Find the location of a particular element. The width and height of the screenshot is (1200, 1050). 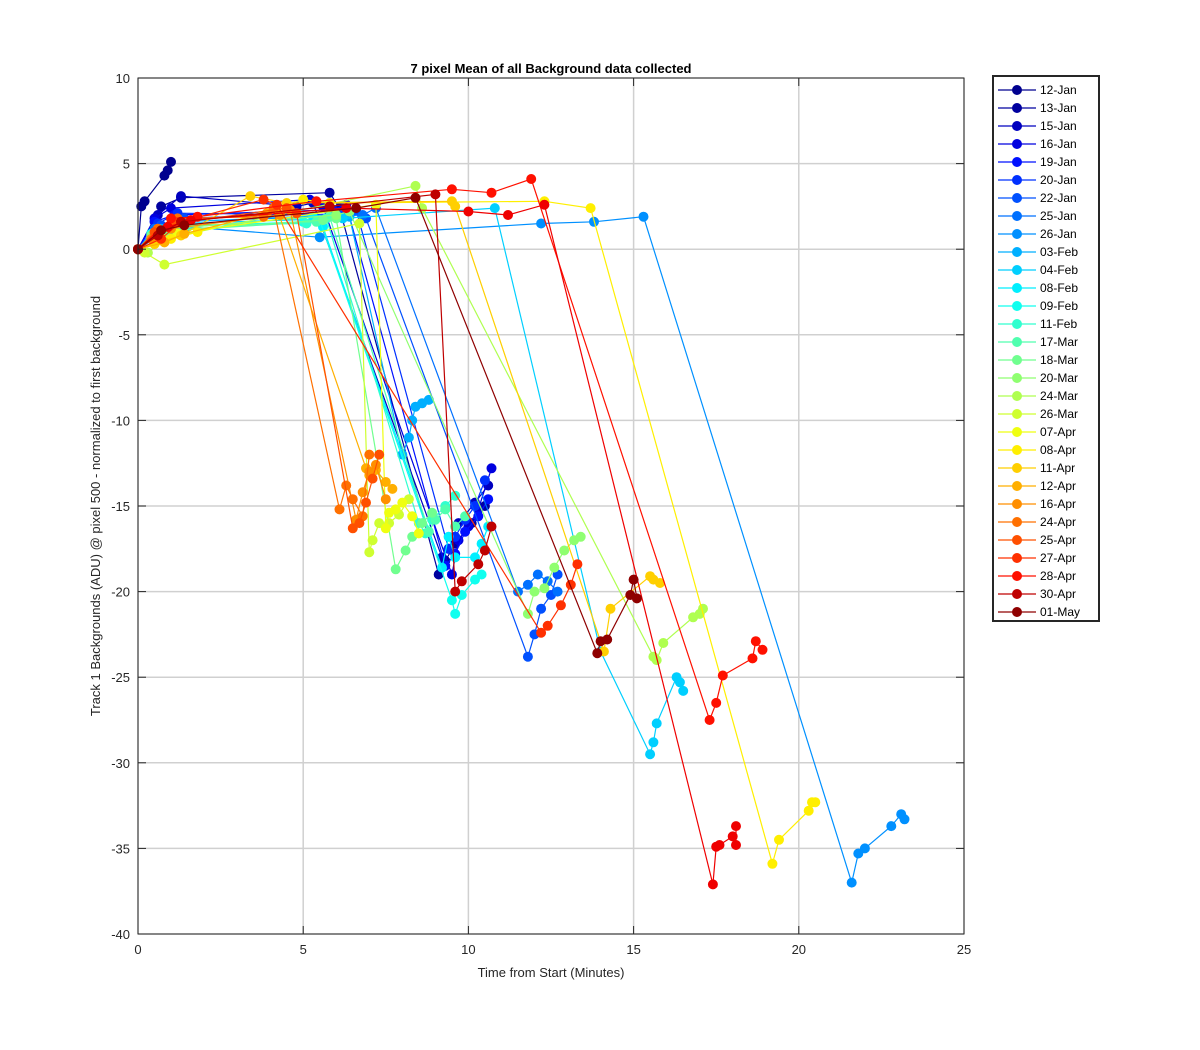

x-tick-label: 25 is located at coordinates (964, 949).